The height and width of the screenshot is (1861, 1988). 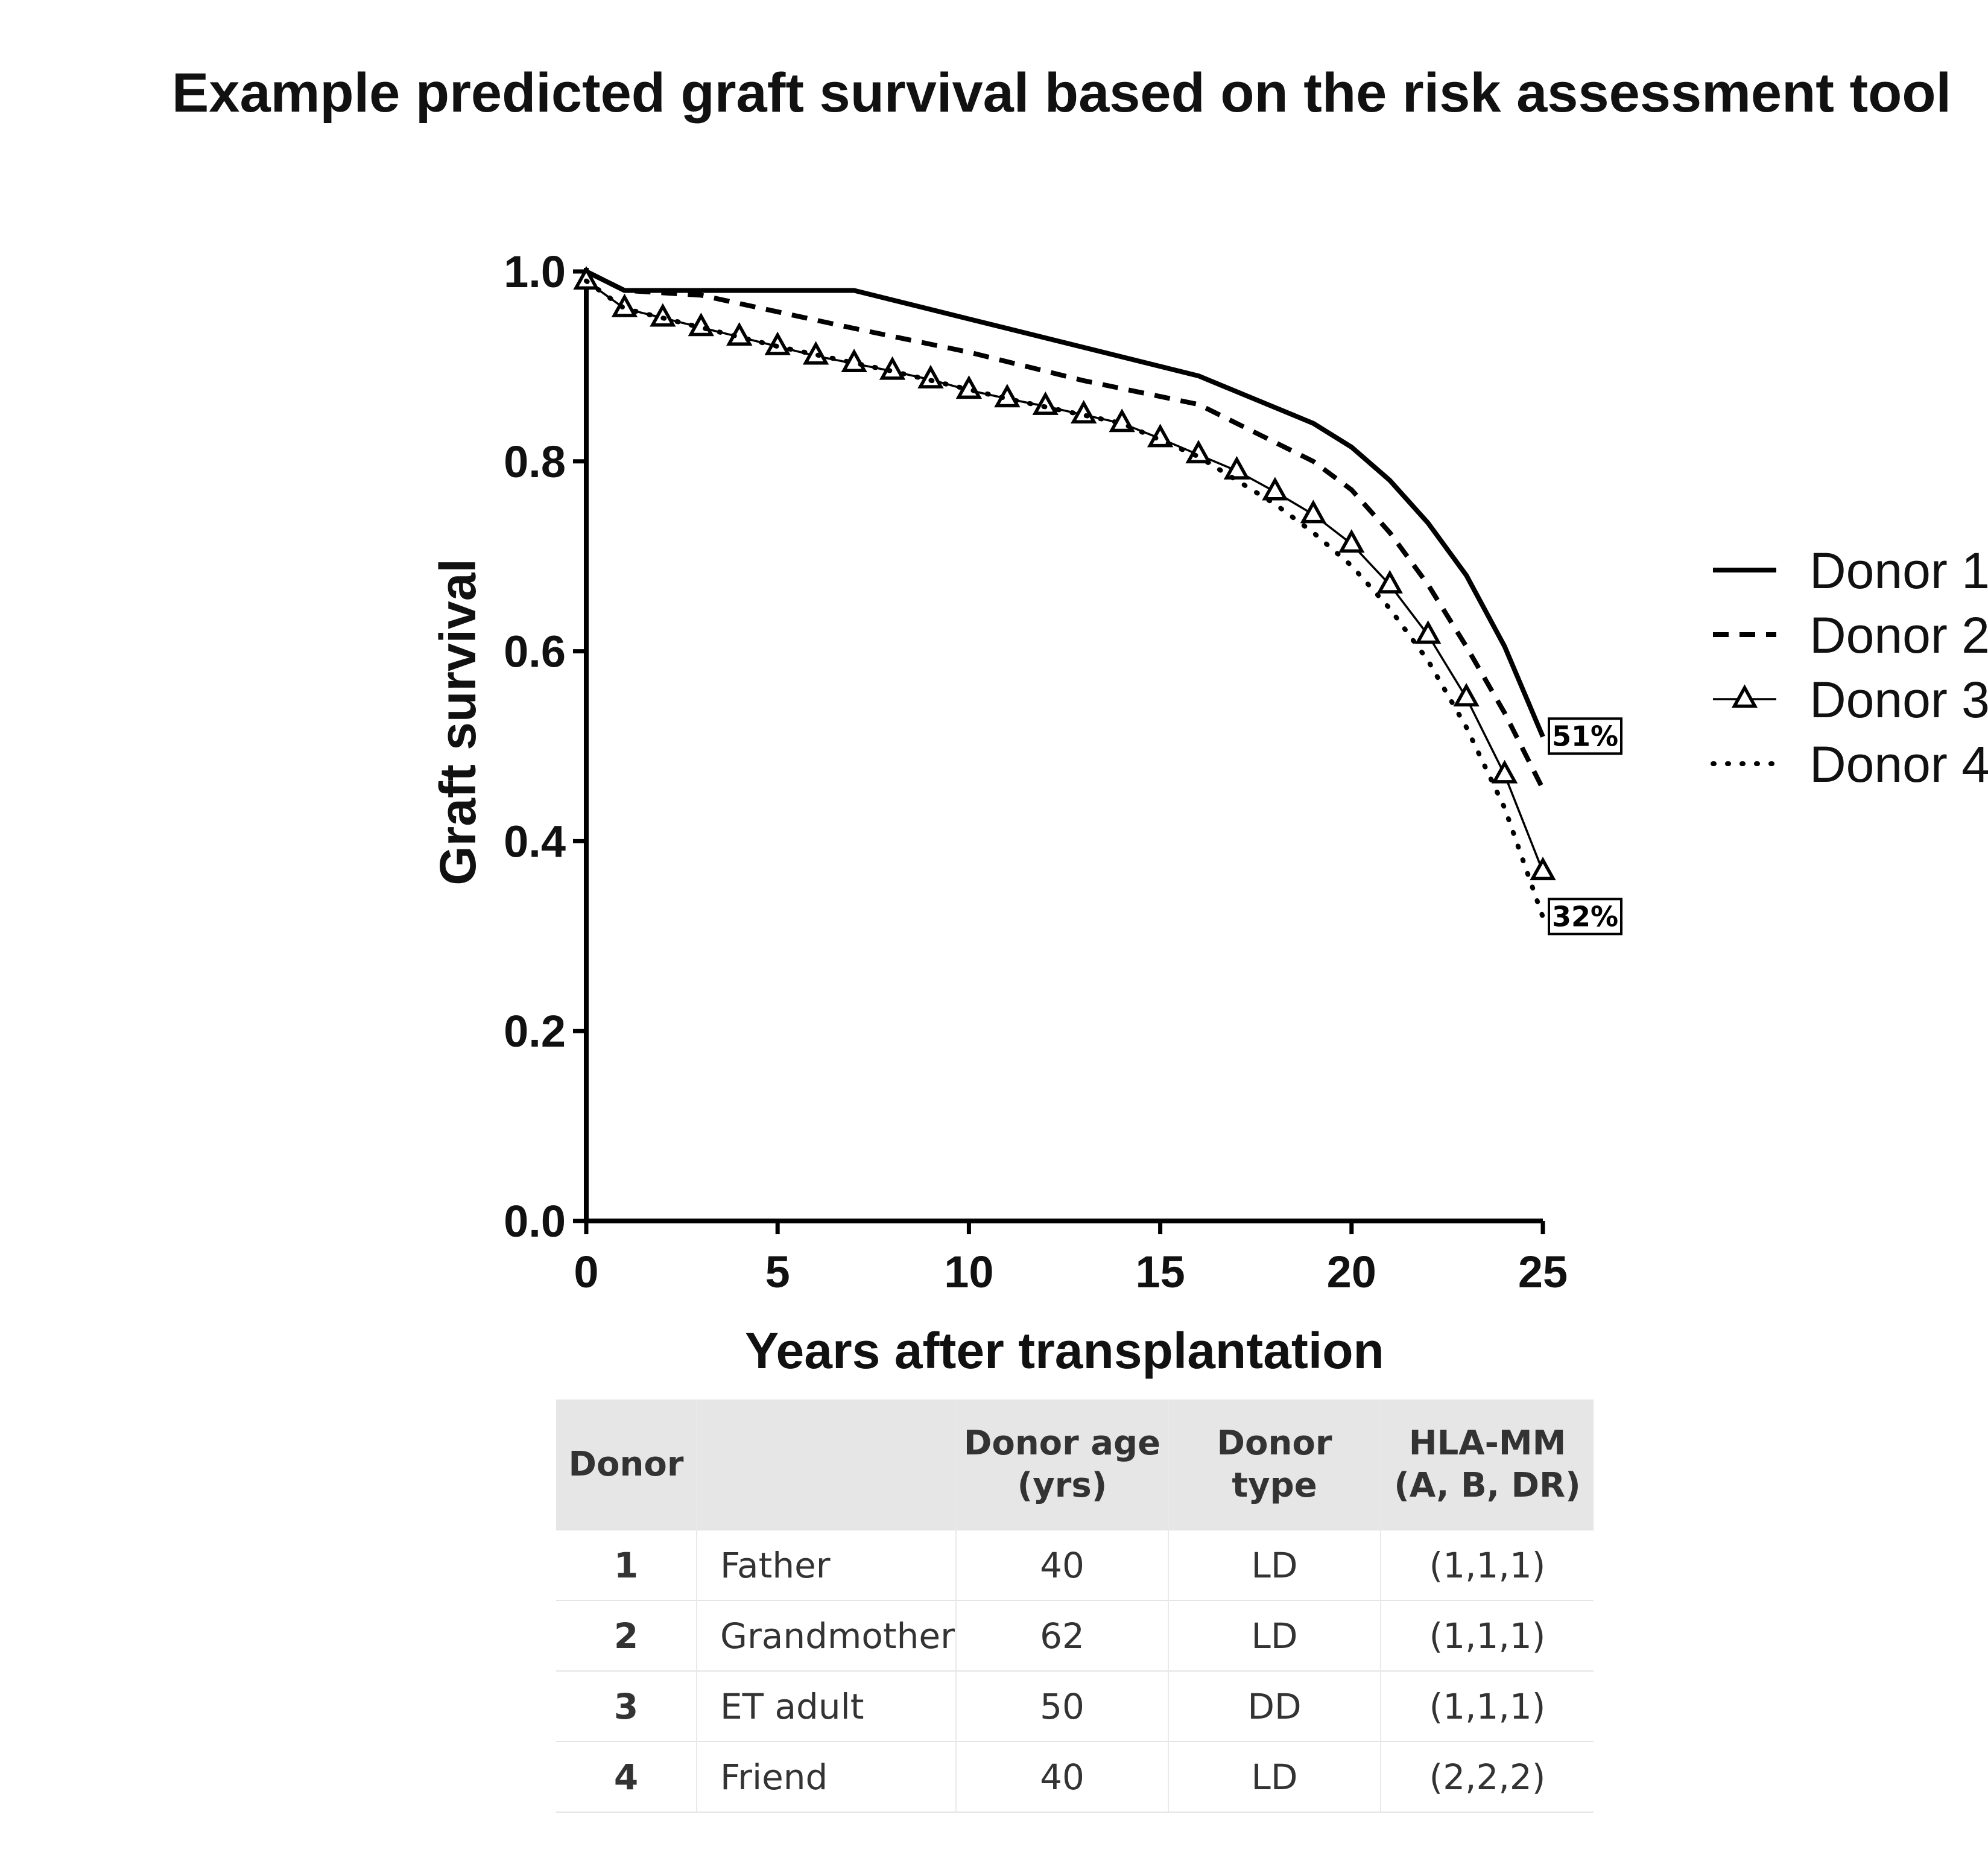 What do you see at coordinates (1061, 1706) in the screenshot?
I see `cell-age: 50` at bounding box center [1061, 1706].